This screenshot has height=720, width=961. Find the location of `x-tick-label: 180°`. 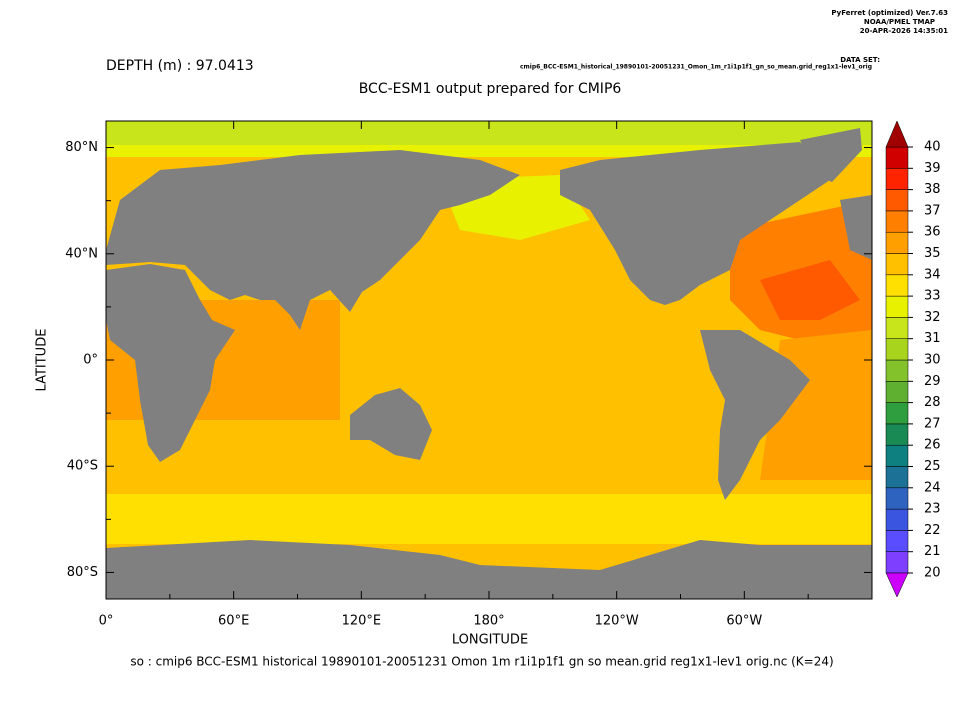

x-tick-label: 180° is located at coordinates (488, 621).